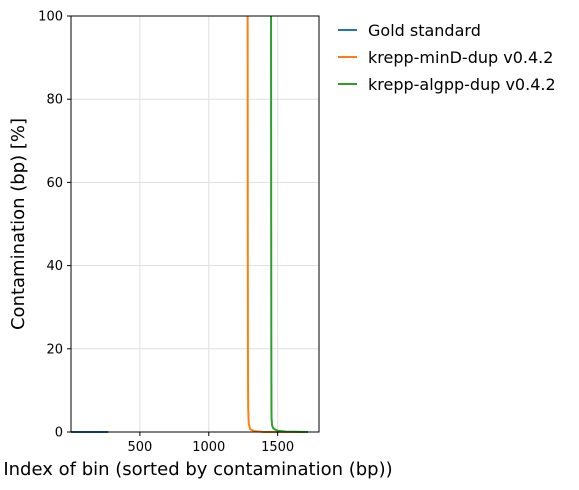  Describe the element at coordinates (208, 447) in the screenshot. I see `x-tick-label: 1000` at that location.